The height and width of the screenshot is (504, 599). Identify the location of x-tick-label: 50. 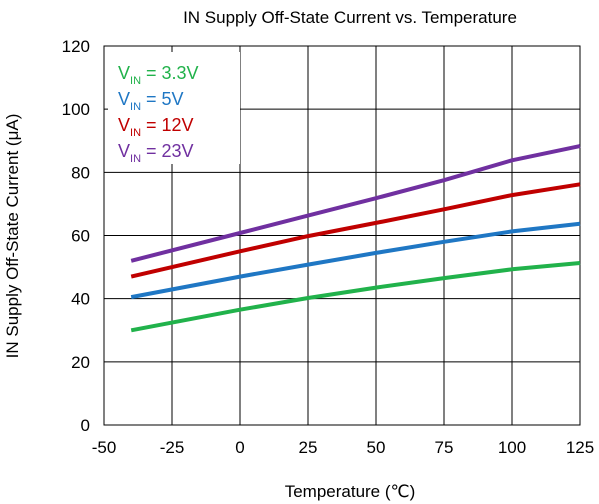
(376, 447).